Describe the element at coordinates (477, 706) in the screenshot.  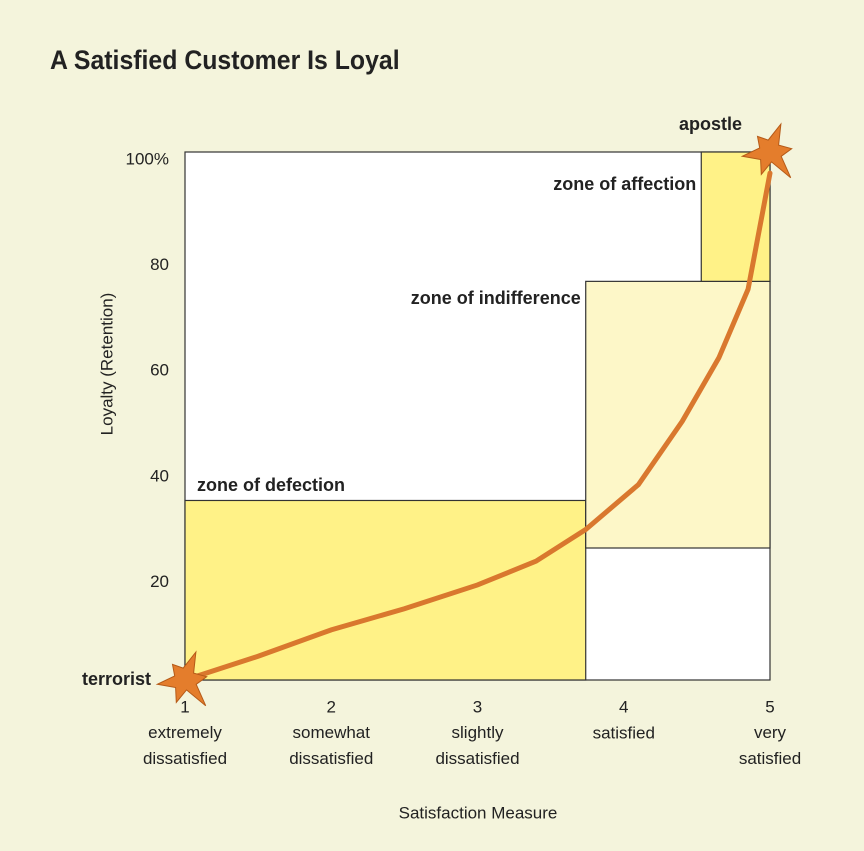
I see `x-tick-label: 3` at that location.